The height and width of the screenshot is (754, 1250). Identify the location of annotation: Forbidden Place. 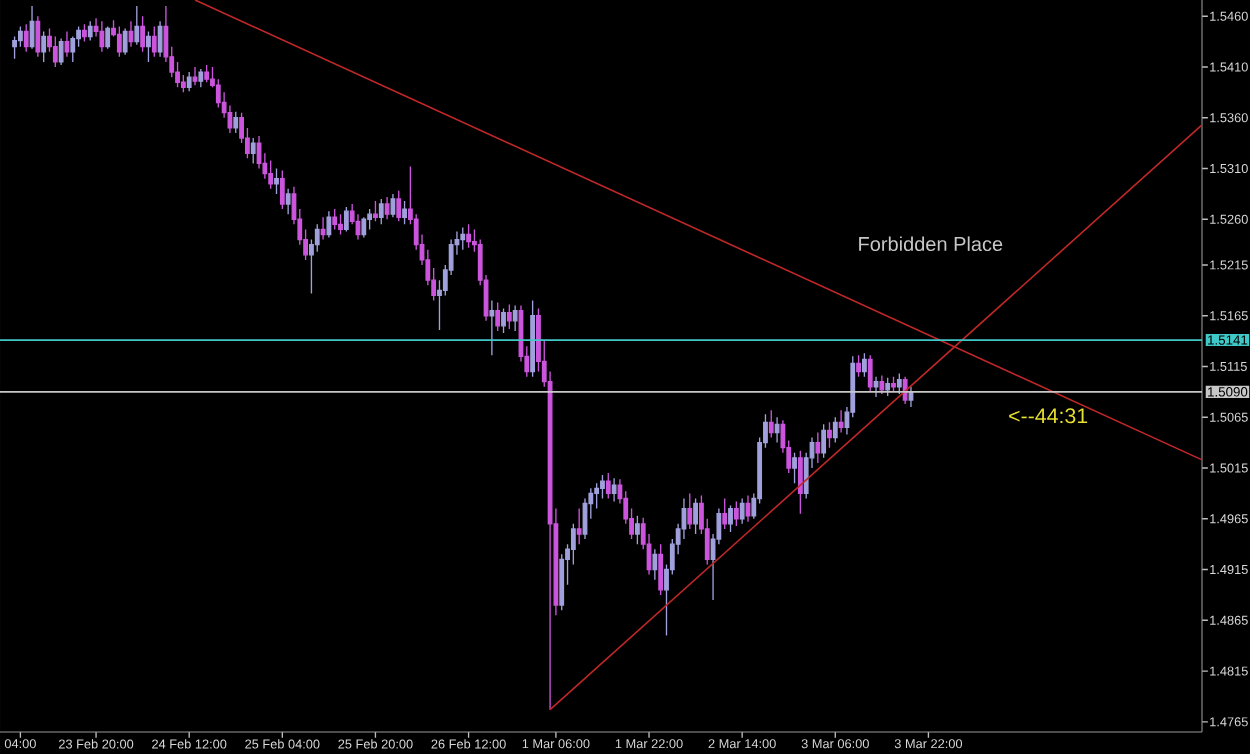
(931, 244).